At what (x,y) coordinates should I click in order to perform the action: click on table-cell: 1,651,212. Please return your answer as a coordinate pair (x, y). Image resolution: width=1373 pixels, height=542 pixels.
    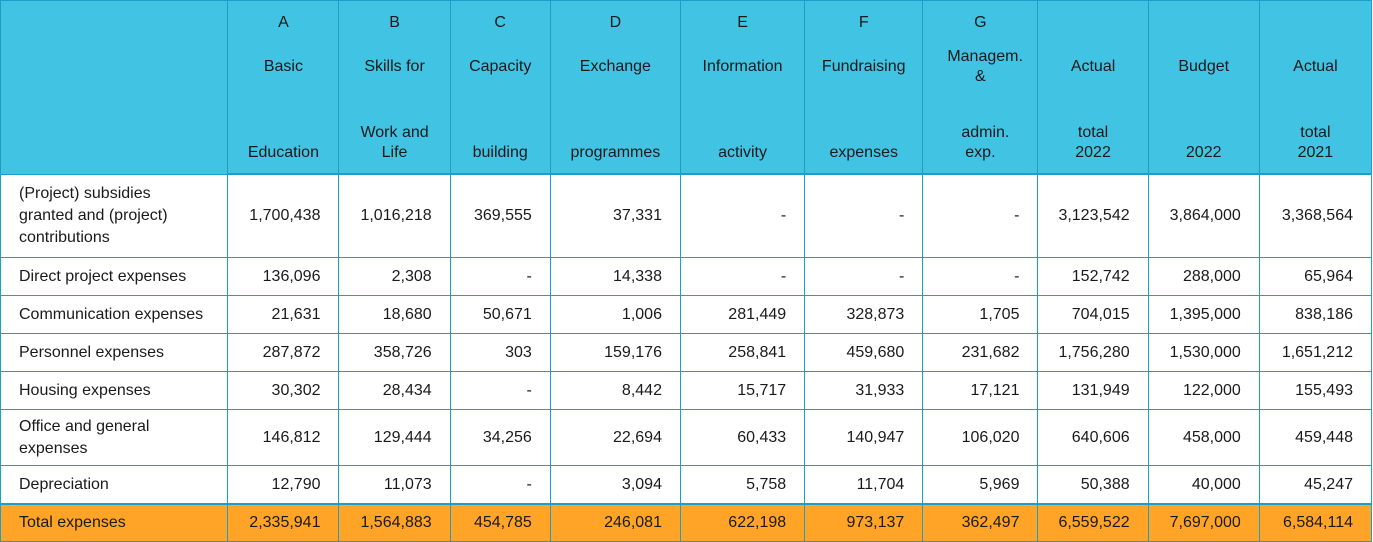
    Looking at the image, I should click on (1315, 352).